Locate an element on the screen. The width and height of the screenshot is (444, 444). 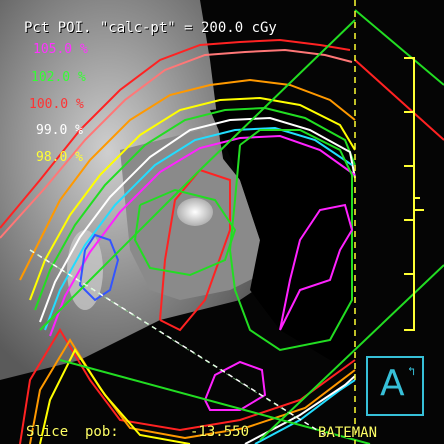
isodose-yellow-lower is located at coordinates (115, 396).